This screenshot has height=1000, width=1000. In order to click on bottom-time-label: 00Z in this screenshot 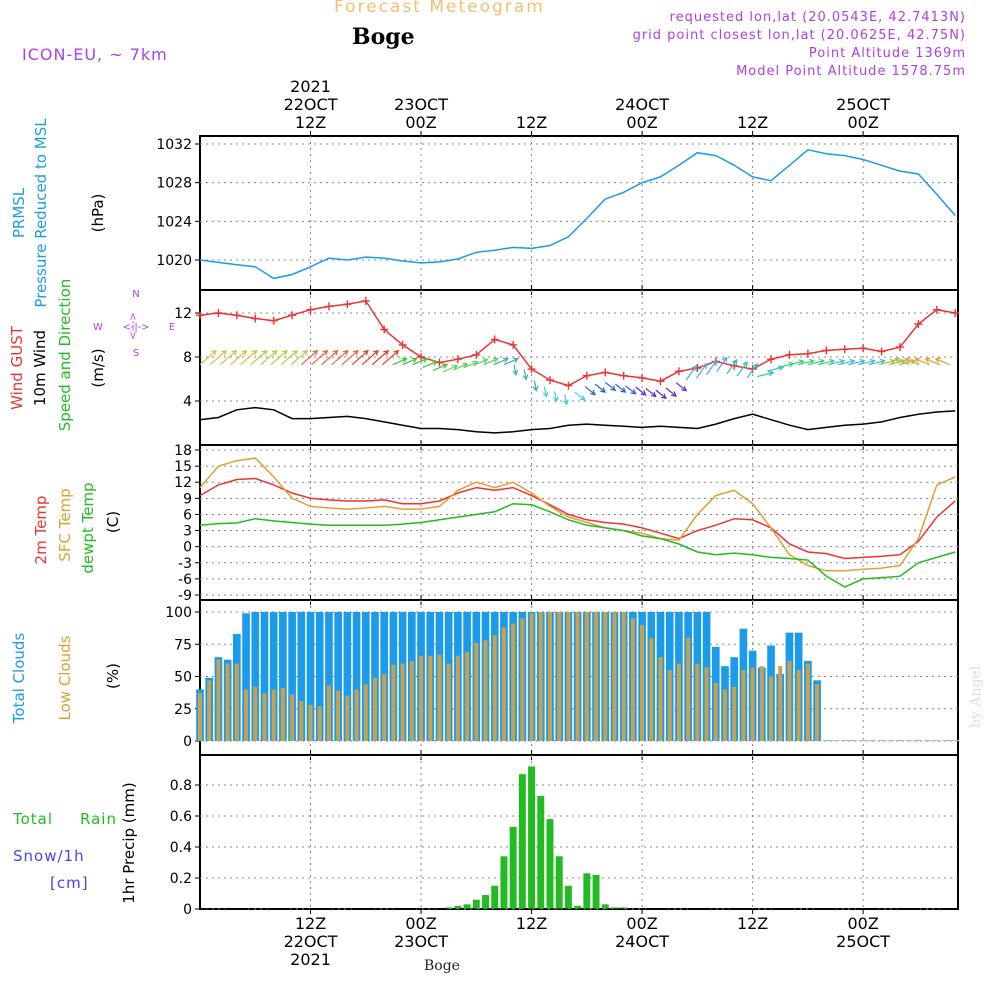, I will do `click(420, 923)`.